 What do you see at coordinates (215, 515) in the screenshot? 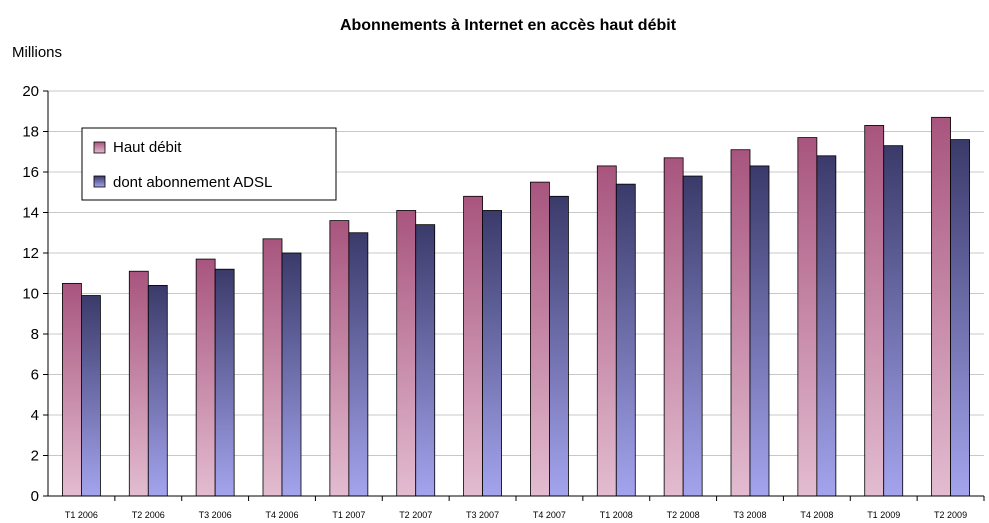
I see `x-tick-label: T3 2006` at bounding box center [215, 515].